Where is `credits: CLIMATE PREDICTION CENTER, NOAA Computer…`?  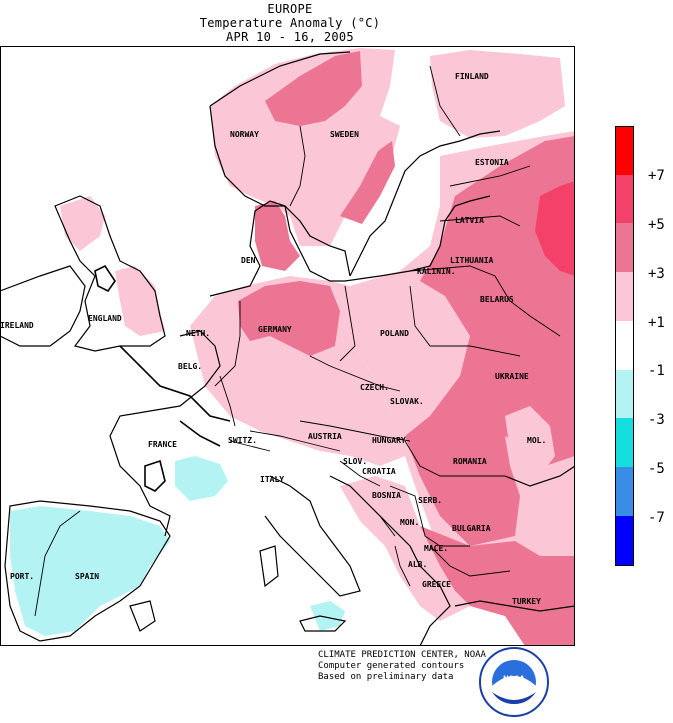 credits: CLIMATE PREDICTION CENTER, NOAA Computer… is located at coordinates (402, 666).